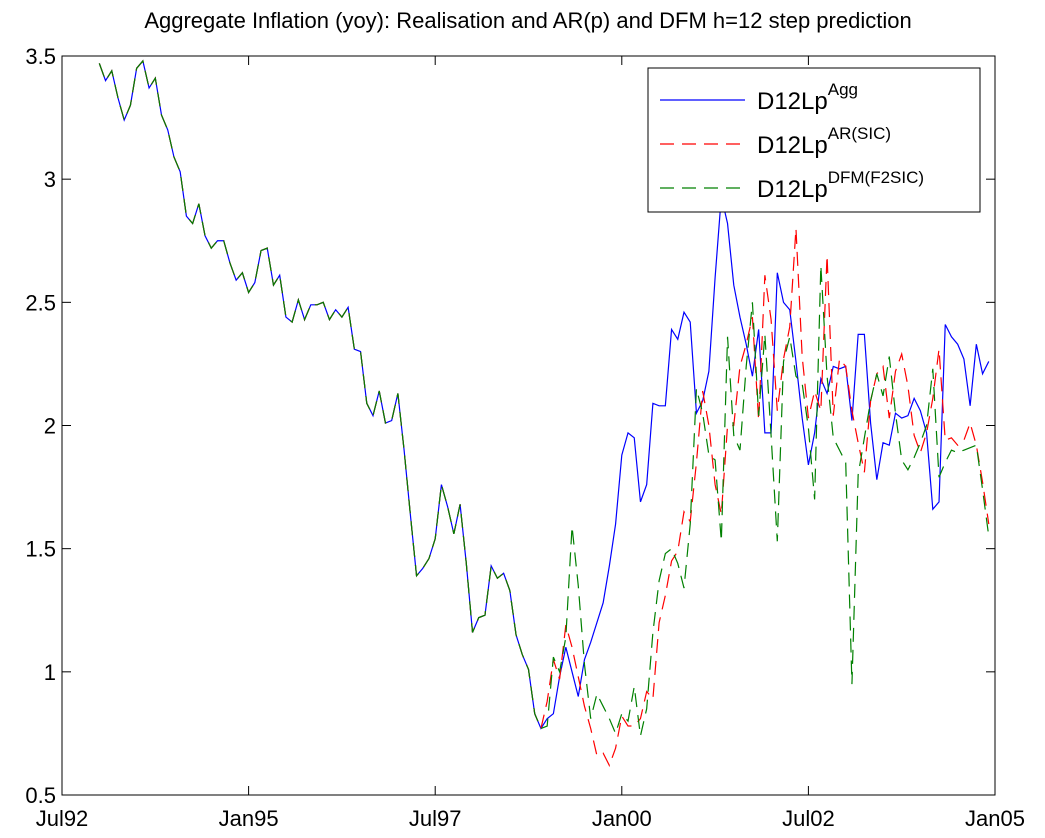  What do you see at coordinates (62, 818) in the screenshot?
I see `x-tick-label: Jul92` at bounding box center [62, 818].